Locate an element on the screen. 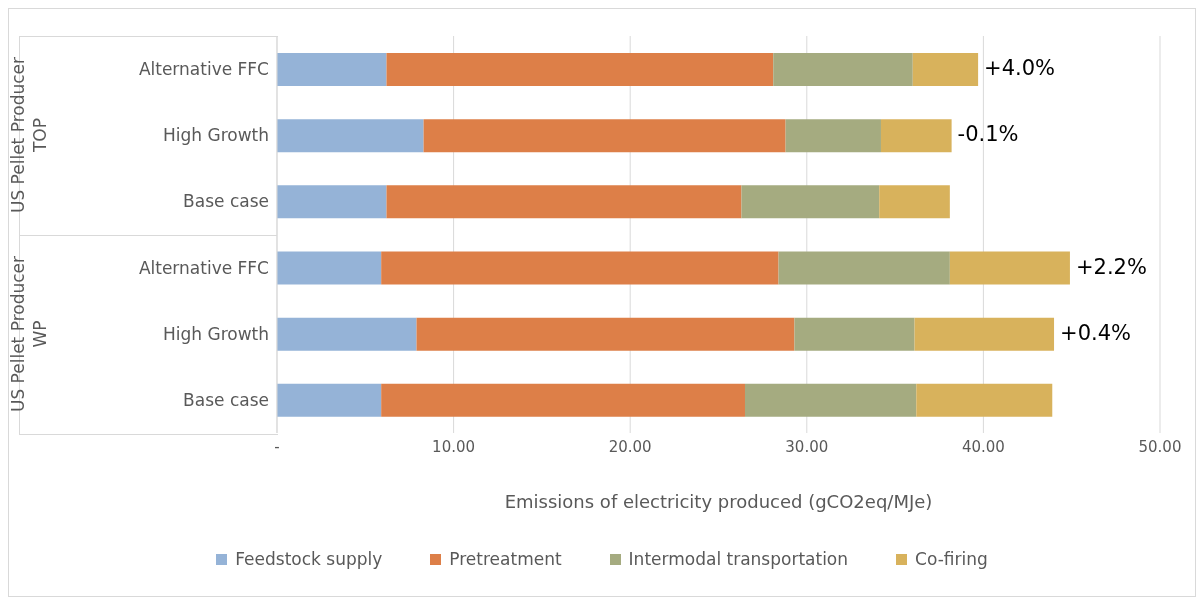  x-axis-title: Emissions of electricity produced (gCO2eq/MJe) is located at coordinates (718, 501).